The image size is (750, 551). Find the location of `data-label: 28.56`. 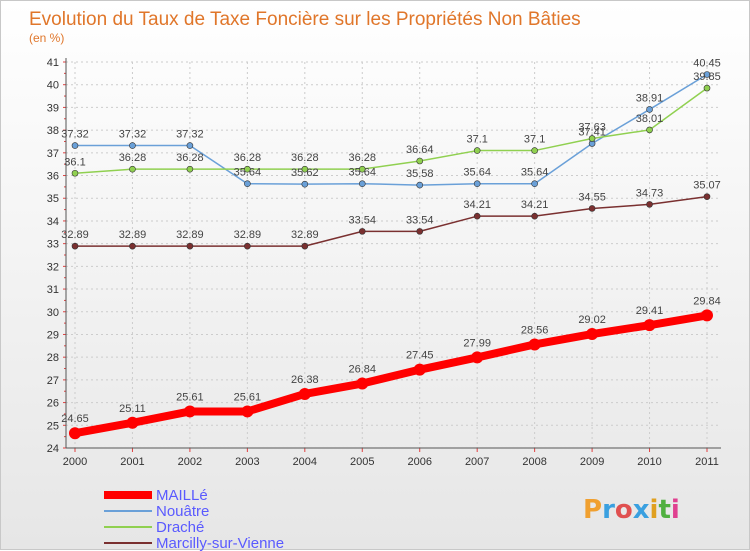

data-label: 28.56 is located at coordinates (535, 330).